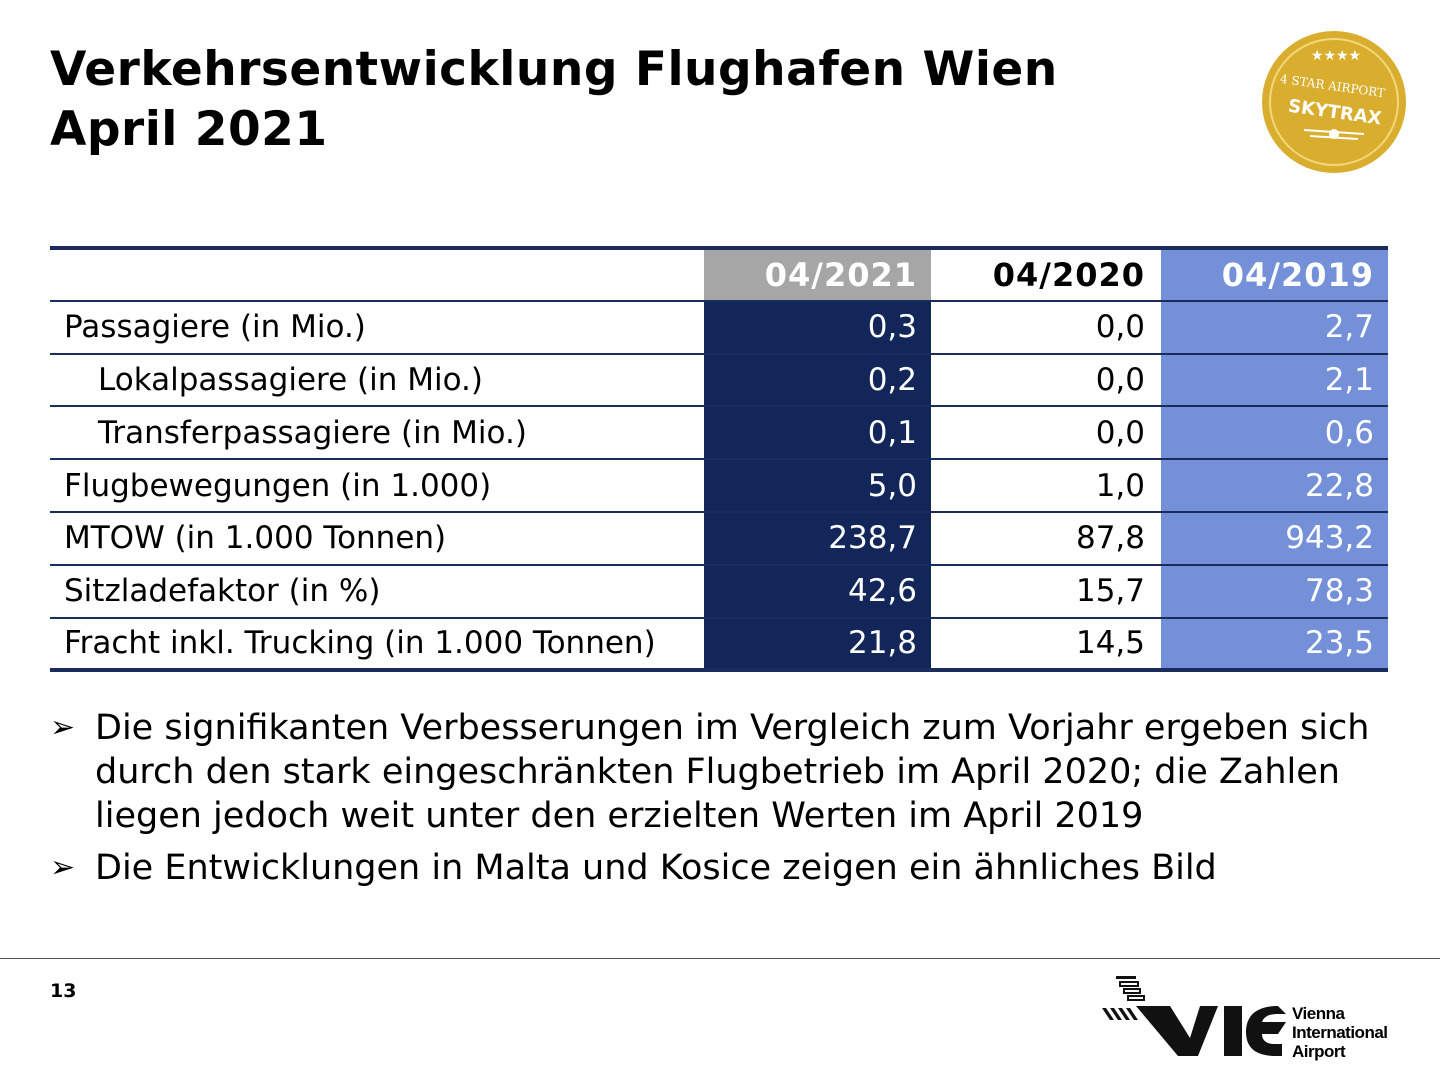 This screenshot has height=1080, width=1440. I want to click on row-label: Passagiere (in Mio.), so click(377, 327).